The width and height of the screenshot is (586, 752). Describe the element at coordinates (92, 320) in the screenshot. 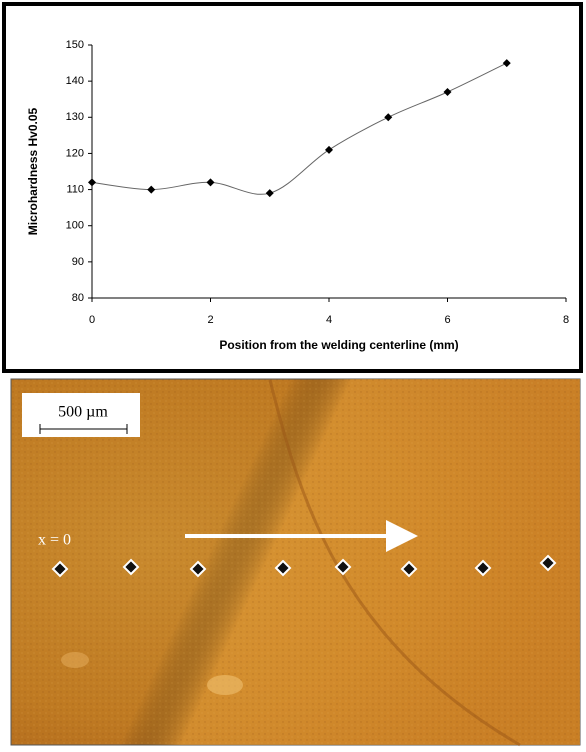

I see `x-tick-label: 0` at that location.